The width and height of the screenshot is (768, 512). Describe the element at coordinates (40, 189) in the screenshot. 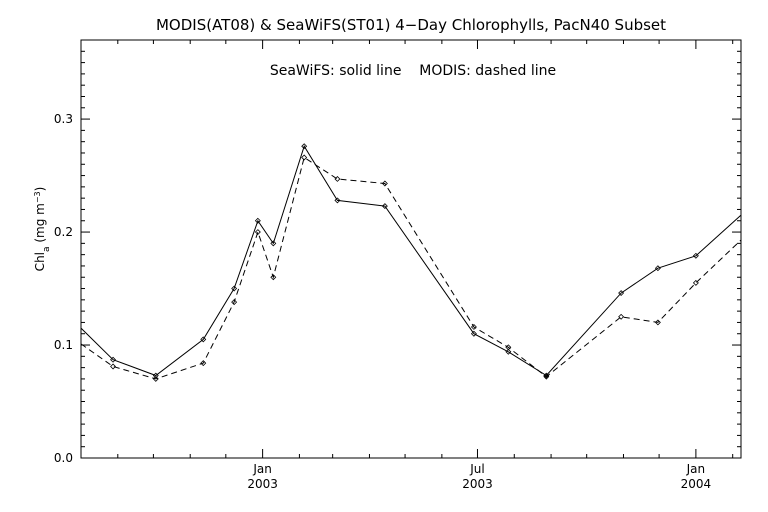

I see `y-axis-label-close: )` at that location.